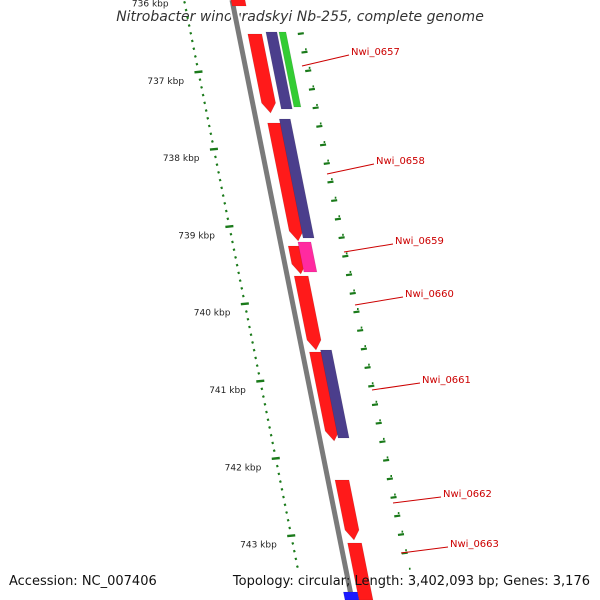  Describe the element at coordinates (474, 544) in the screenshot. I see `gene-label: Nwi_0663` at that location.